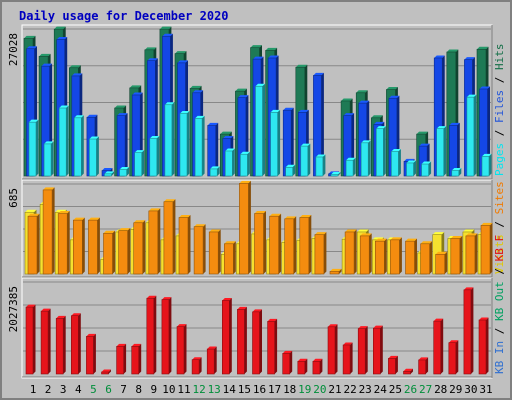 The image size is (512, 400). I want to click on legend-entry: KB Out, so click(499, 301).